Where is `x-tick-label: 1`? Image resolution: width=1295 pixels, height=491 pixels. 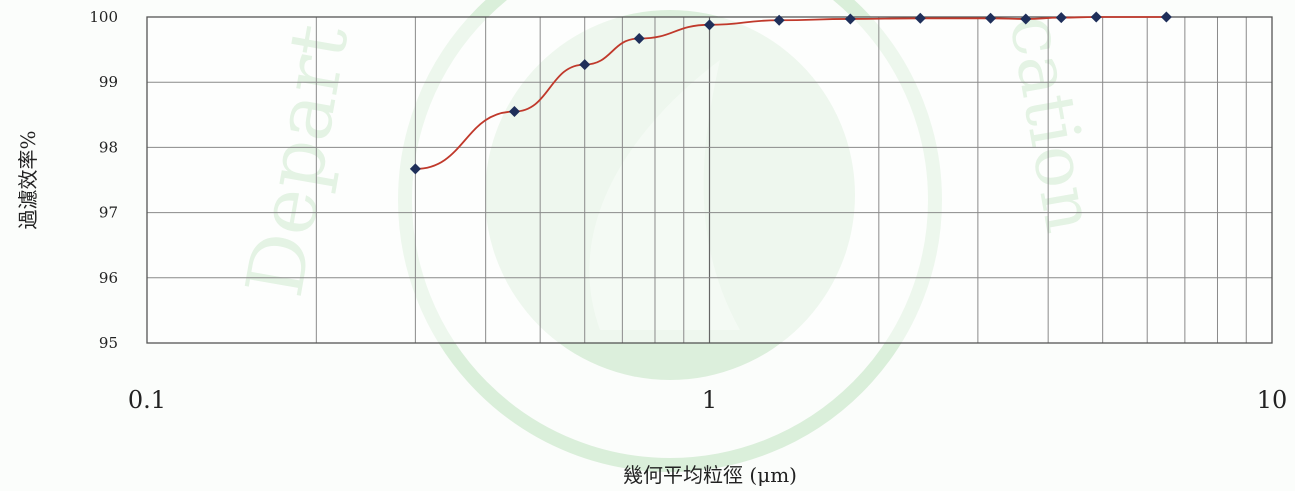
x-tick-label: 1 is located at coordinates (709, 400).